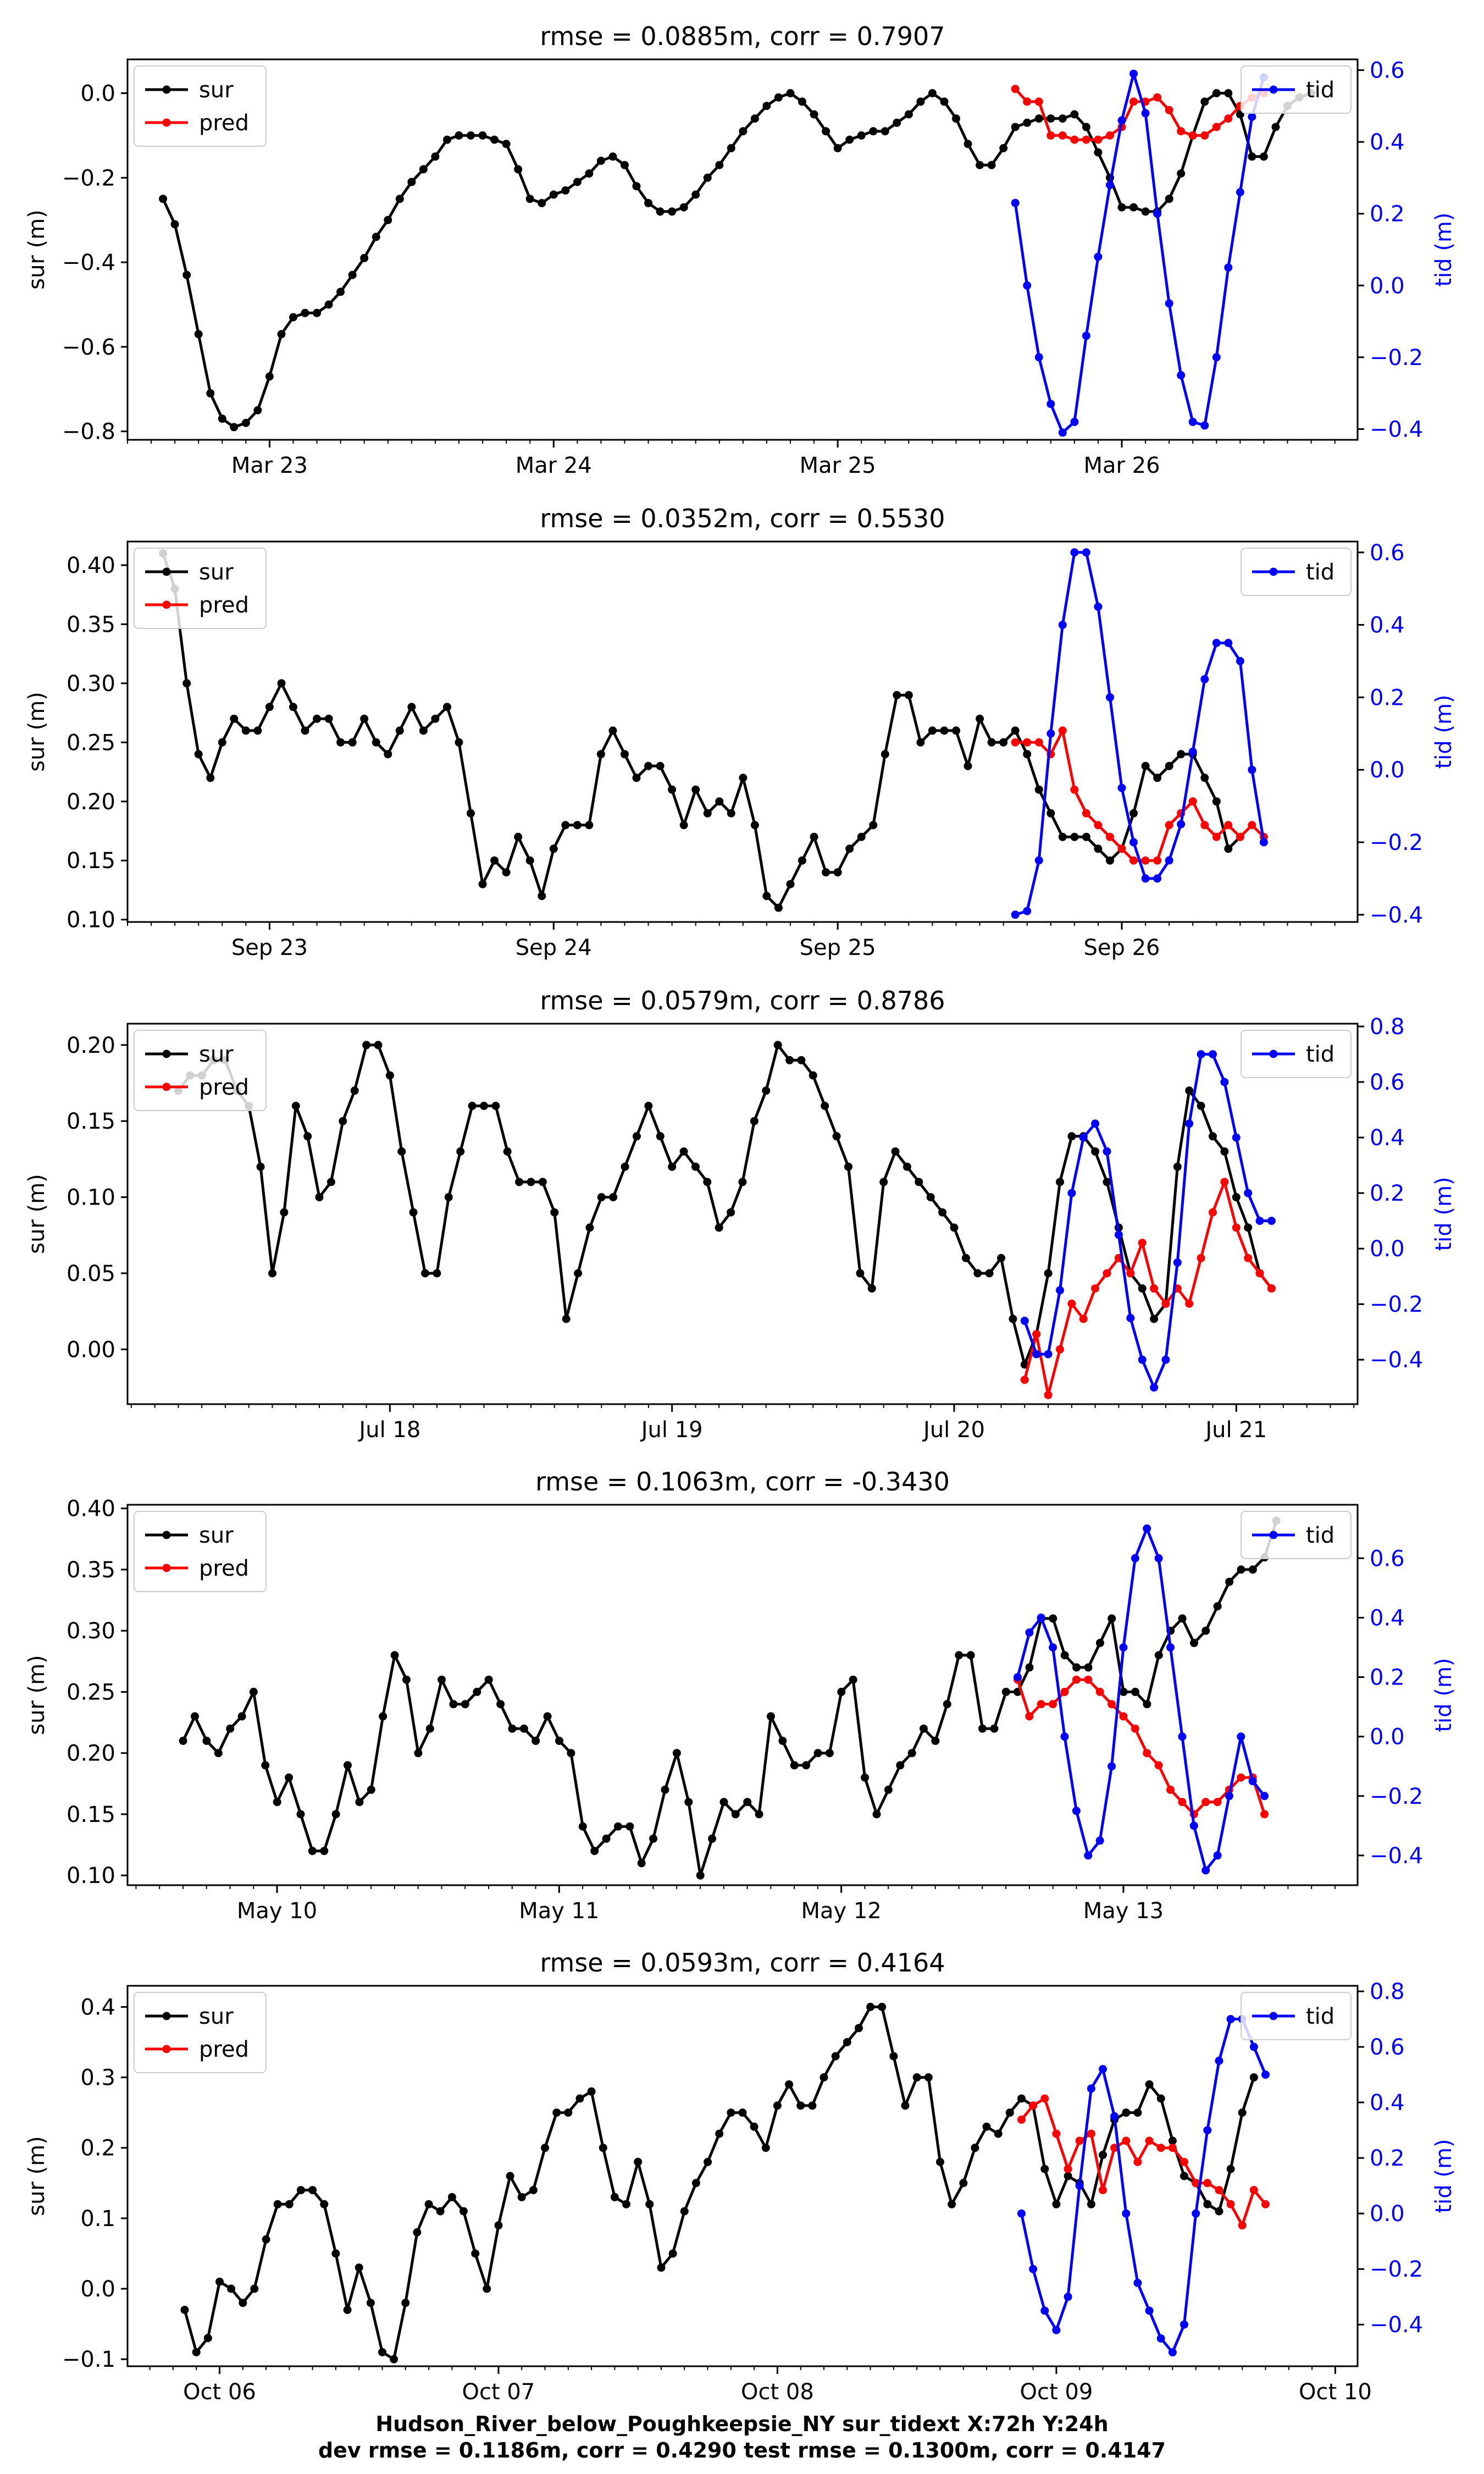 The height and width of the screenshot is (2474, 1484). What do you see at coordinates (269, 948) in the screenshot?
I see `x-tick-label: Sep 23` at bounding box center [269, 948].